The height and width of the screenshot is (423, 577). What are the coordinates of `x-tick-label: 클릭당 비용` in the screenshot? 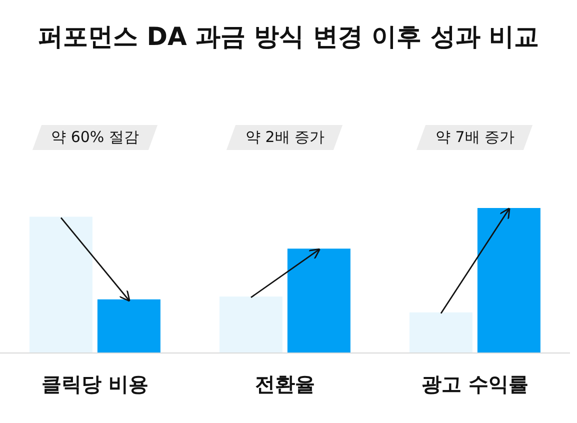 It's located at (95, 384).